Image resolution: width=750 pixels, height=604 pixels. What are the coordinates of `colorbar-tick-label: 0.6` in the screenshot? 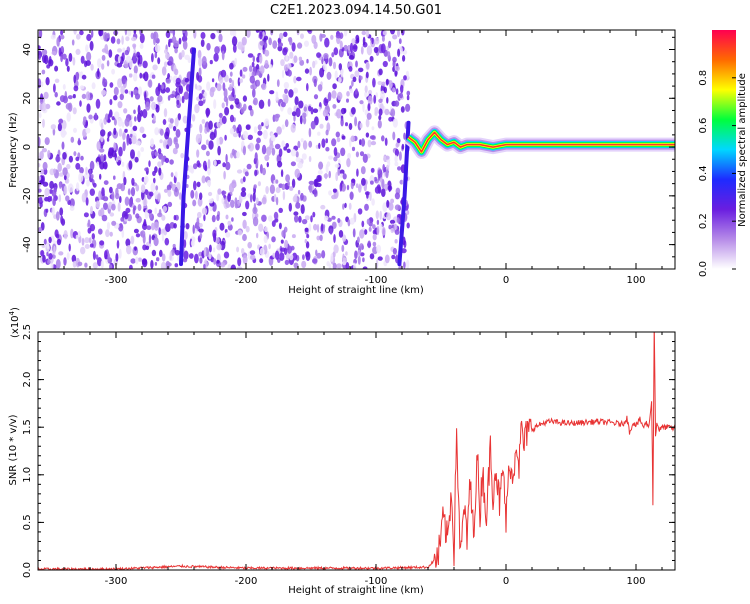 It's located at (703, 126).